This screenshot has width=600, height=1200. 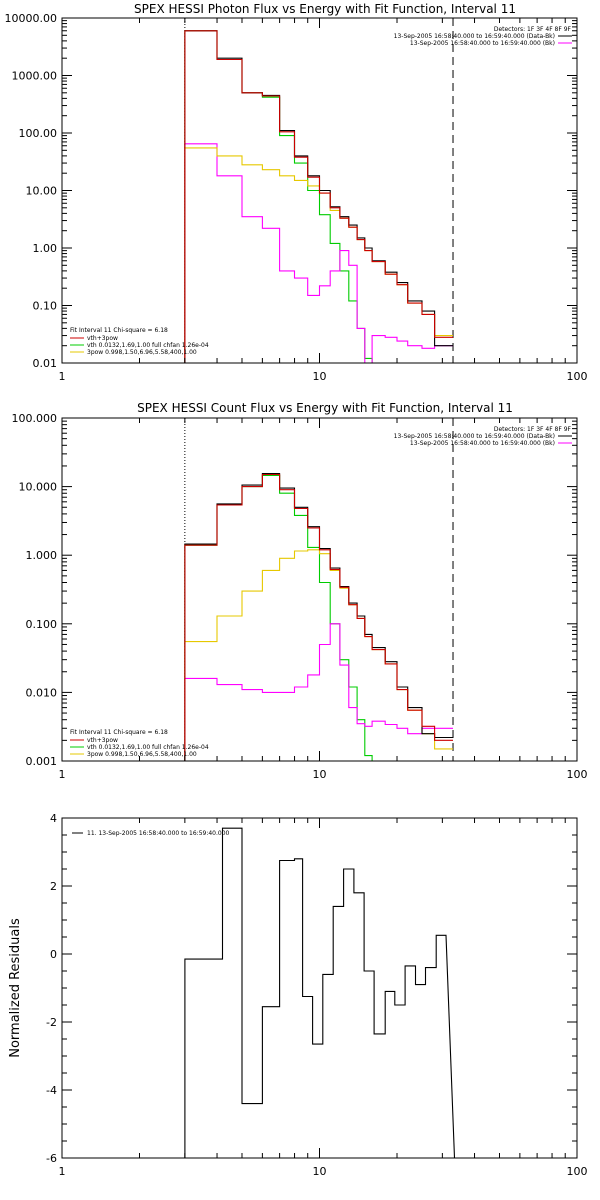 I want to click on residuals-plot-area, so click(x=320, y=992).